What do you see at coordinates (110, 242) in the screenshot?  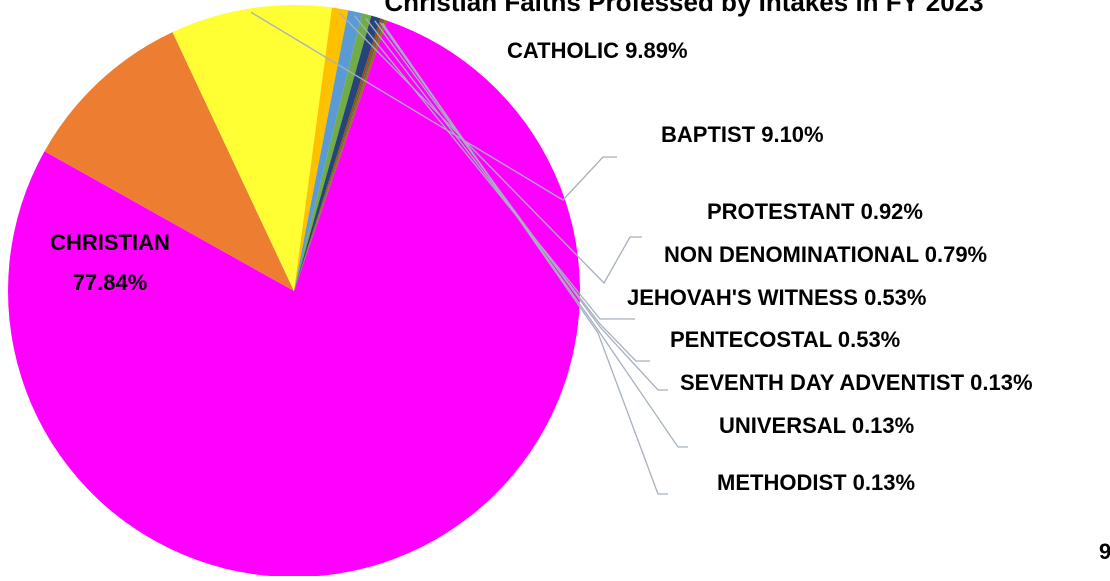 I see `data-label-christian-name: CHRISTIAN` at bounding box center [110, 242].